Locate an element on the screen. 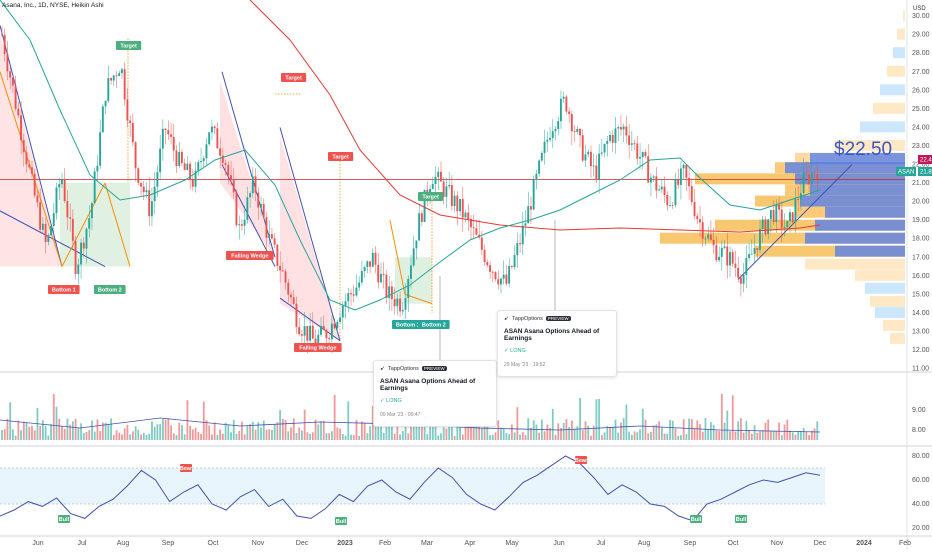  x-tick-label: Sep is located at coordinates (690, 543).